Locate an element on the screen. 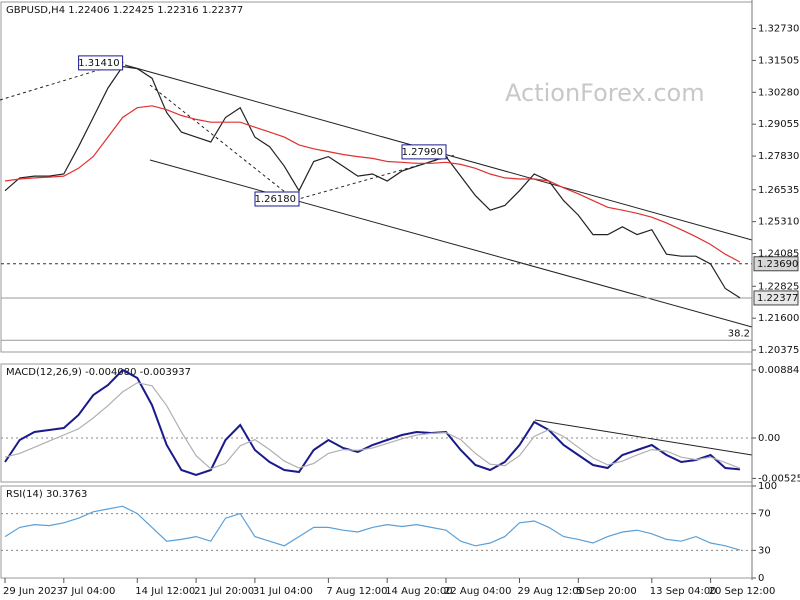 This screenshot has width=800, height=600. x-tick-label: 22 Aug 04:00 is located at coordinates (477, 591).